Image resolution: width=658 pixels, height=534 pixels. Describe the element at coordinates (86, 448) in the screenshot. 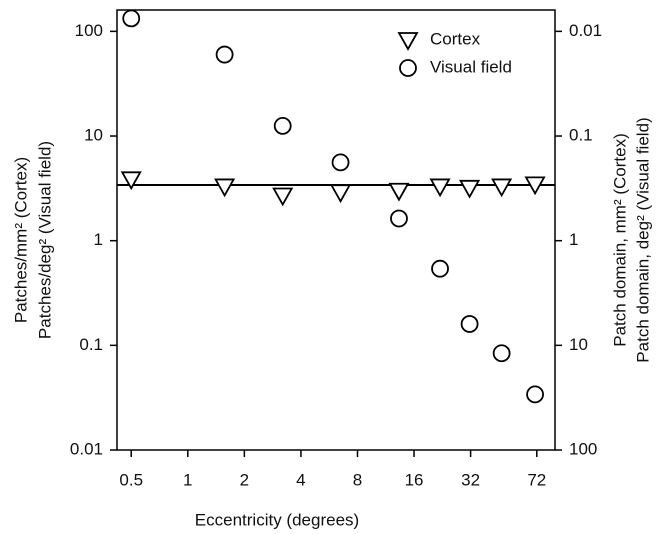

I see `y-tick-label: 0.01` at that location.